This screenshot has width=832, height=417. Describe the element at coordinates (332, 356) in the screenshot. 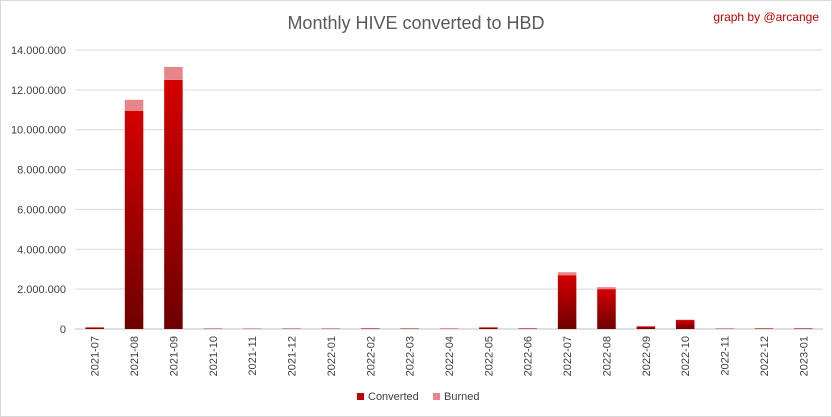

I see `x-tick-label: 2022-01` at that location.